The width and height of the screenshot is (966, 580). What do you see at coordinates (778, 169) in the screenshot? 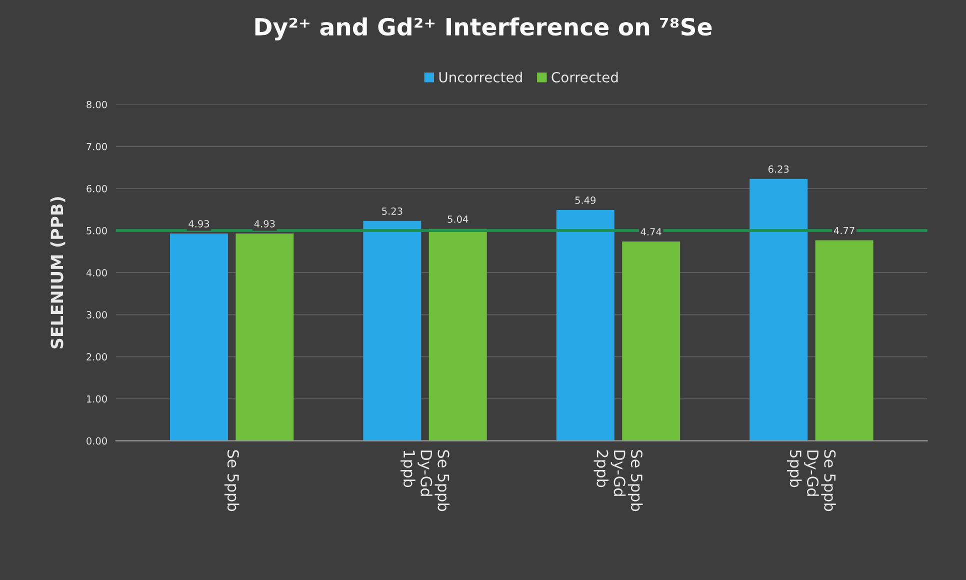
I see `data-label: 6.23` at bounding box center [778, 169].